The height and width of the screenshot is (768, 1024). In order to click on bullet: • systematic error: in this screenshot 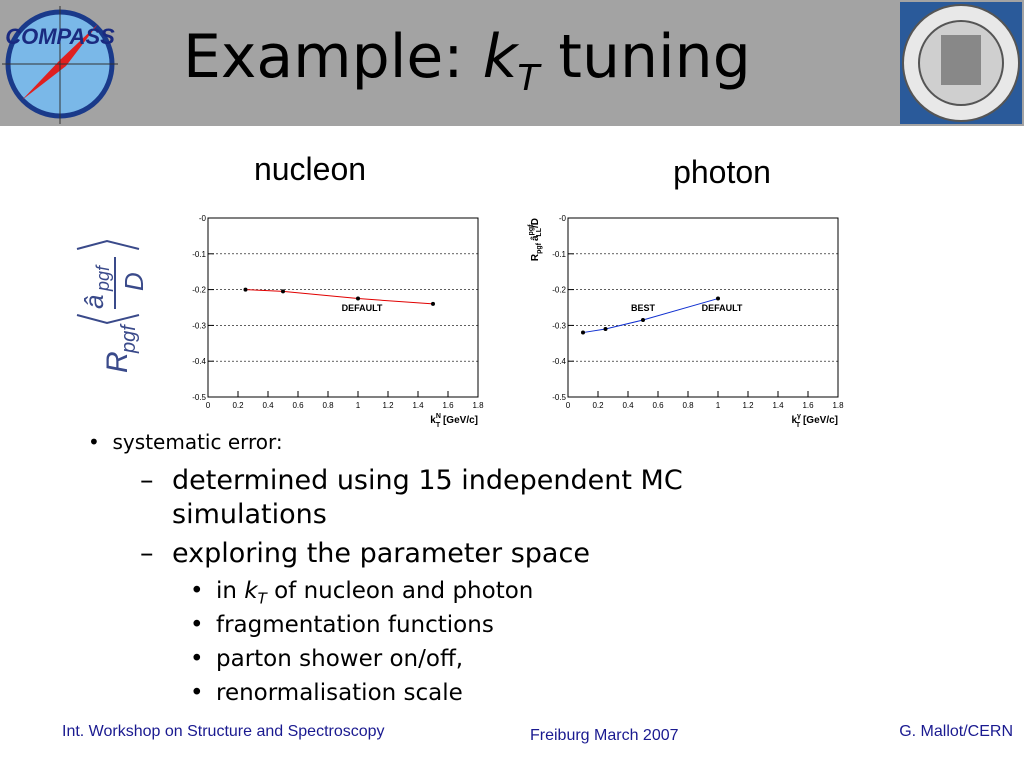, I will do `click(185, 442)`.